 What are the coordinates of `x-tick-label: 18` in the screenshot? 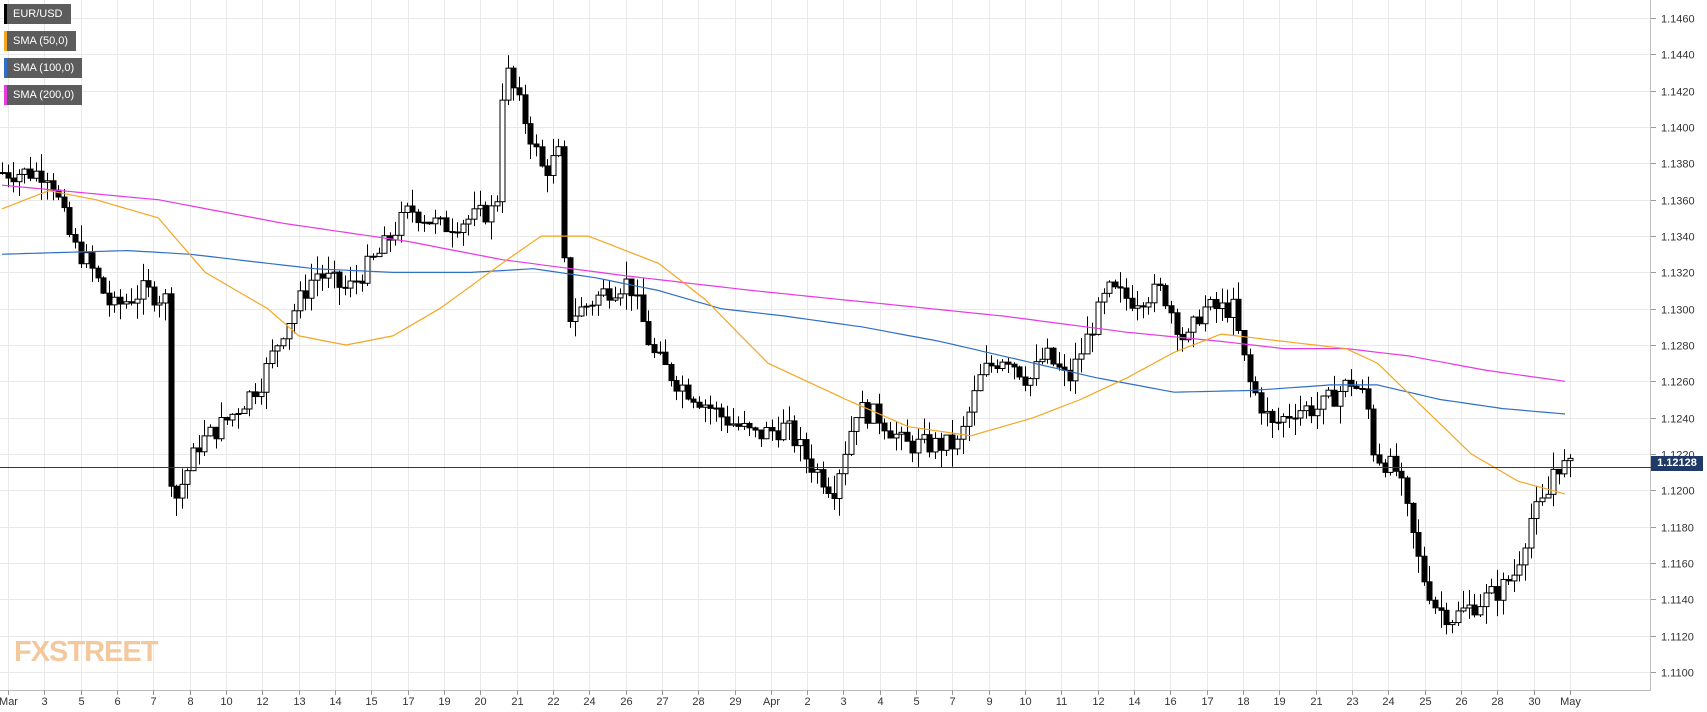 It's located at (1243, 702).